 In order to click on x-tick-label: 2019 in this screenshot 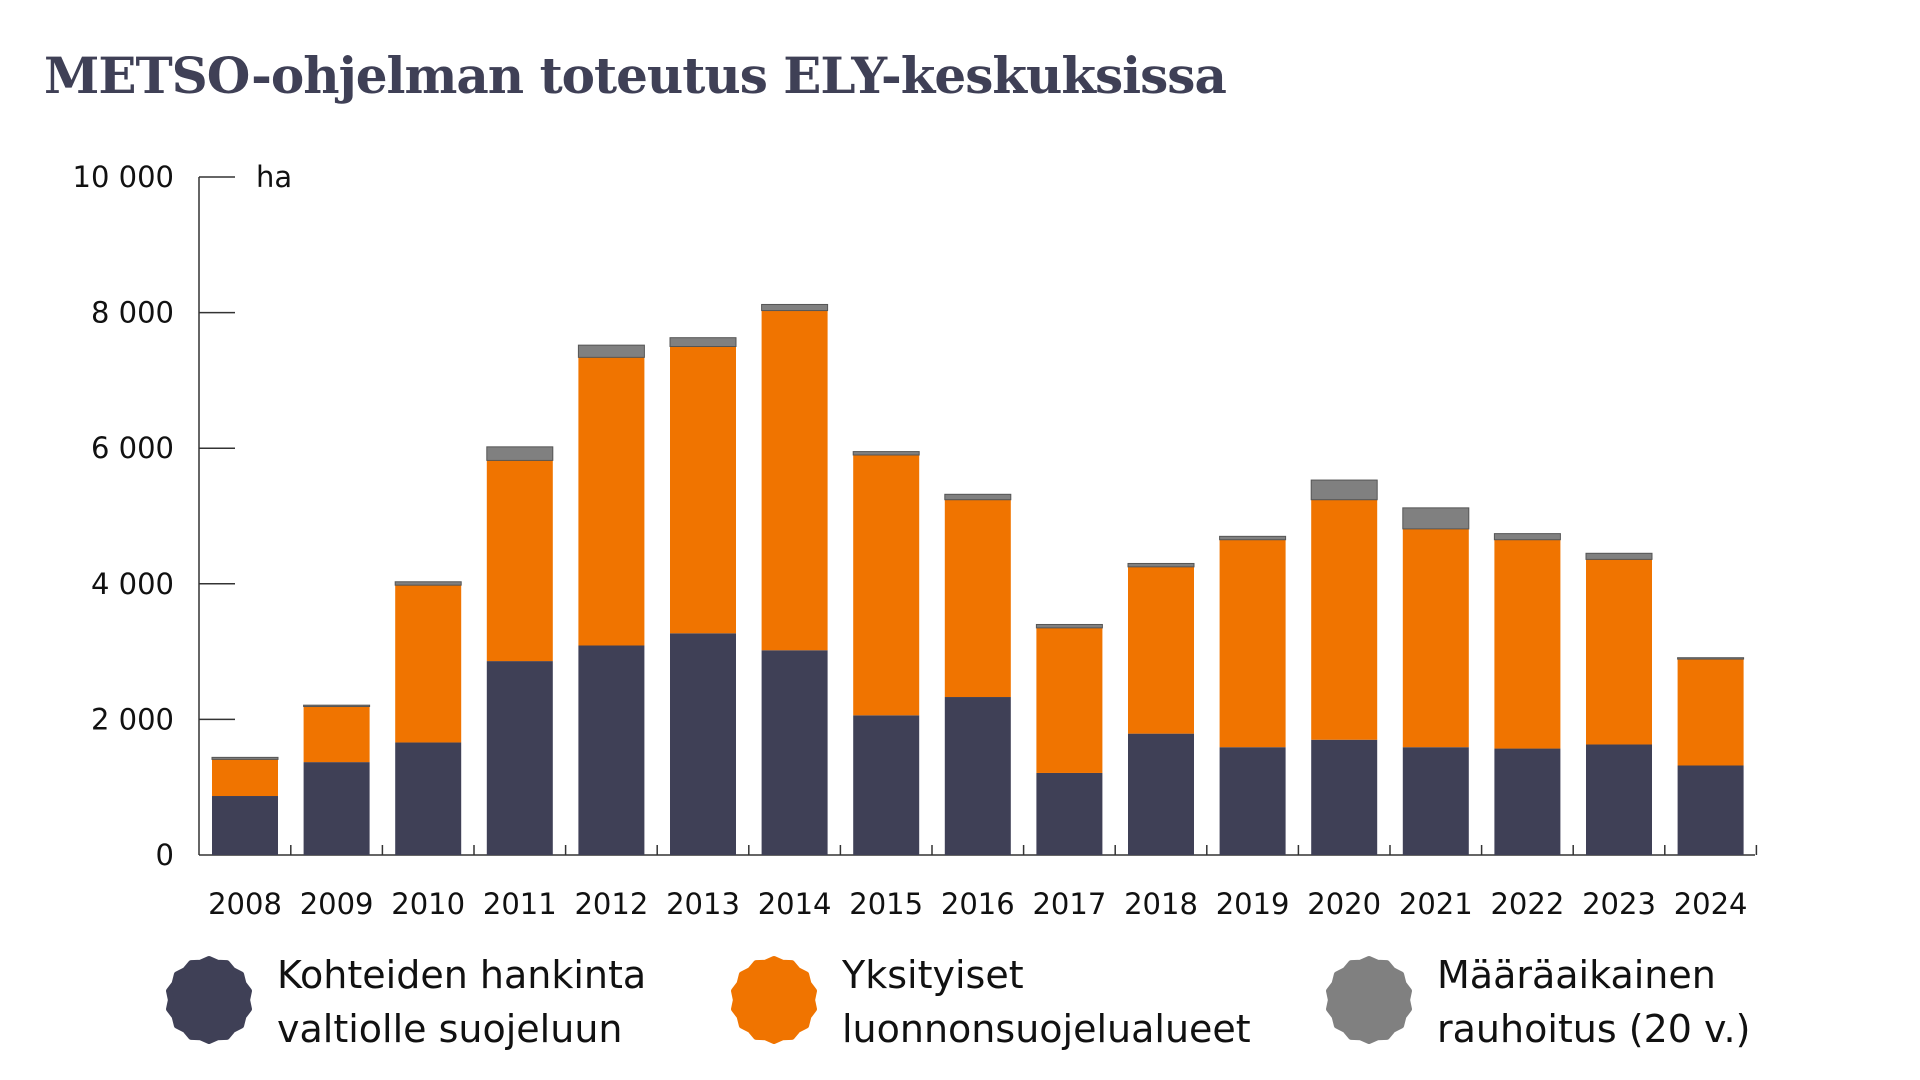, I will do `click(1253, 904)`.